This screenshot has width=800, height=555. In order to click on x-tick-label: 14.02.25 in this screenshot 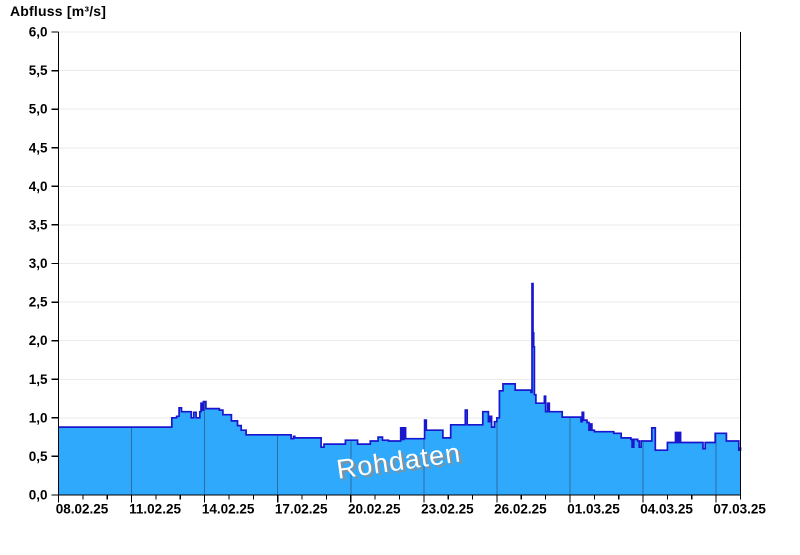, I will do `click(228, 509)`.